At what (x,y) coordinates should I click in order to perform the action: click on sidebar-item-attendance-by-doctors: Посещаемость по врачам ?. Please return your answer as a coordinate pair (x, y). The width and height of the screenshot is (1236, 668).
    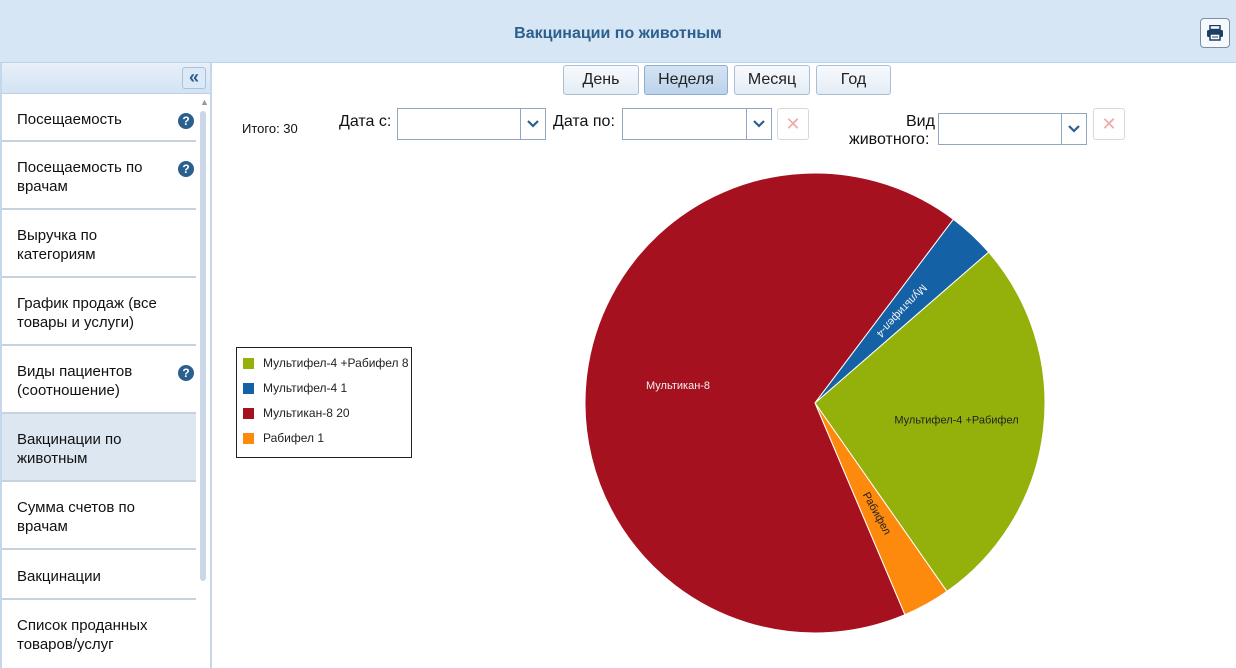
    Looking at the image, I should click on (99, 176).